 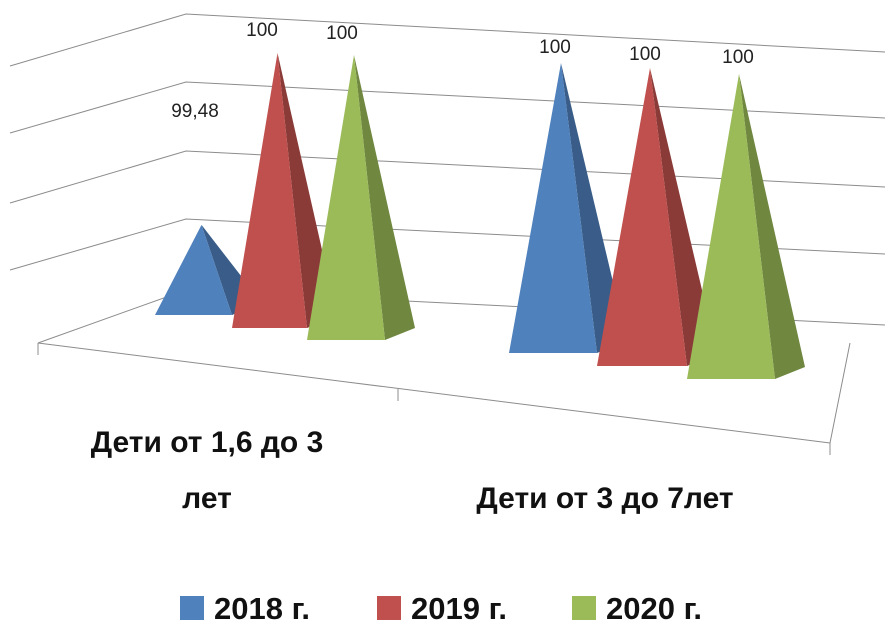 I want to click on legend-swatch-2018, so click(x=192, y=608).